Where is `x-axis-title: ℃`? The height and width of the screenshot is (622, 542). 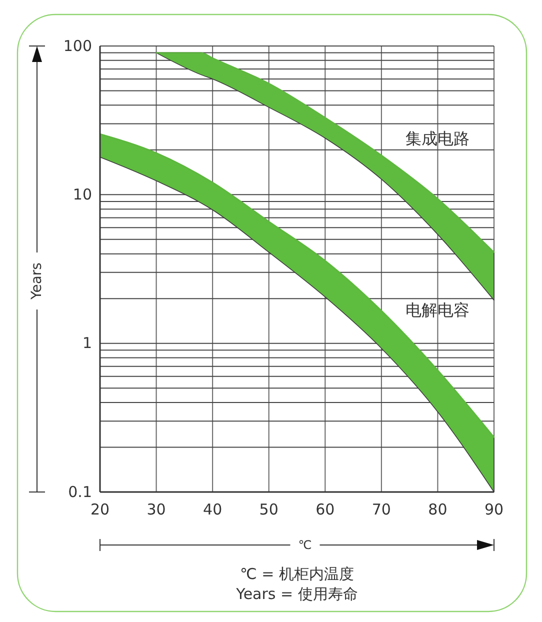 x-axis-title: ℃ is located at coordinates (305, 545).